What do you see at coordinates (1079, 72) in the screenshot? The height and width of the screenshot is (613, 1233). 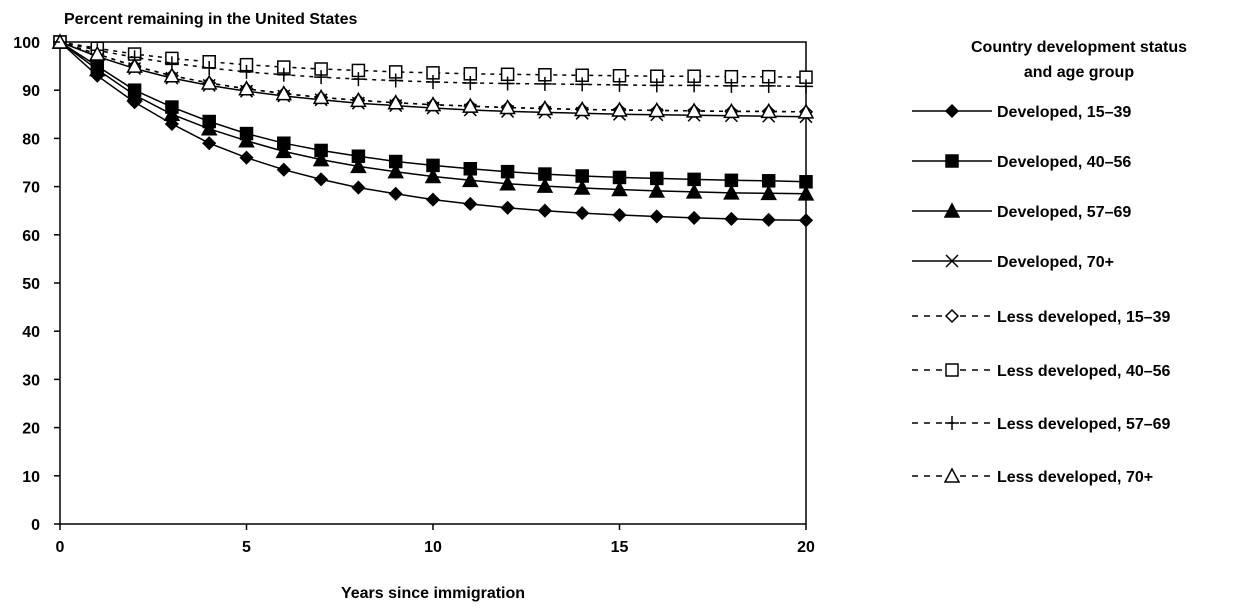 I see `legend-title-line: and age group` at bounding box center [1079, 72].